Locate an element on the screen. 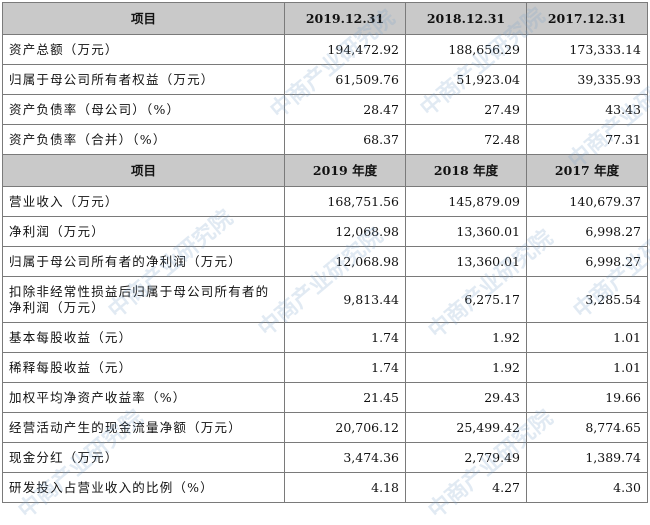  cell-value: 25,499.42 is located at coordinates (466, 427).